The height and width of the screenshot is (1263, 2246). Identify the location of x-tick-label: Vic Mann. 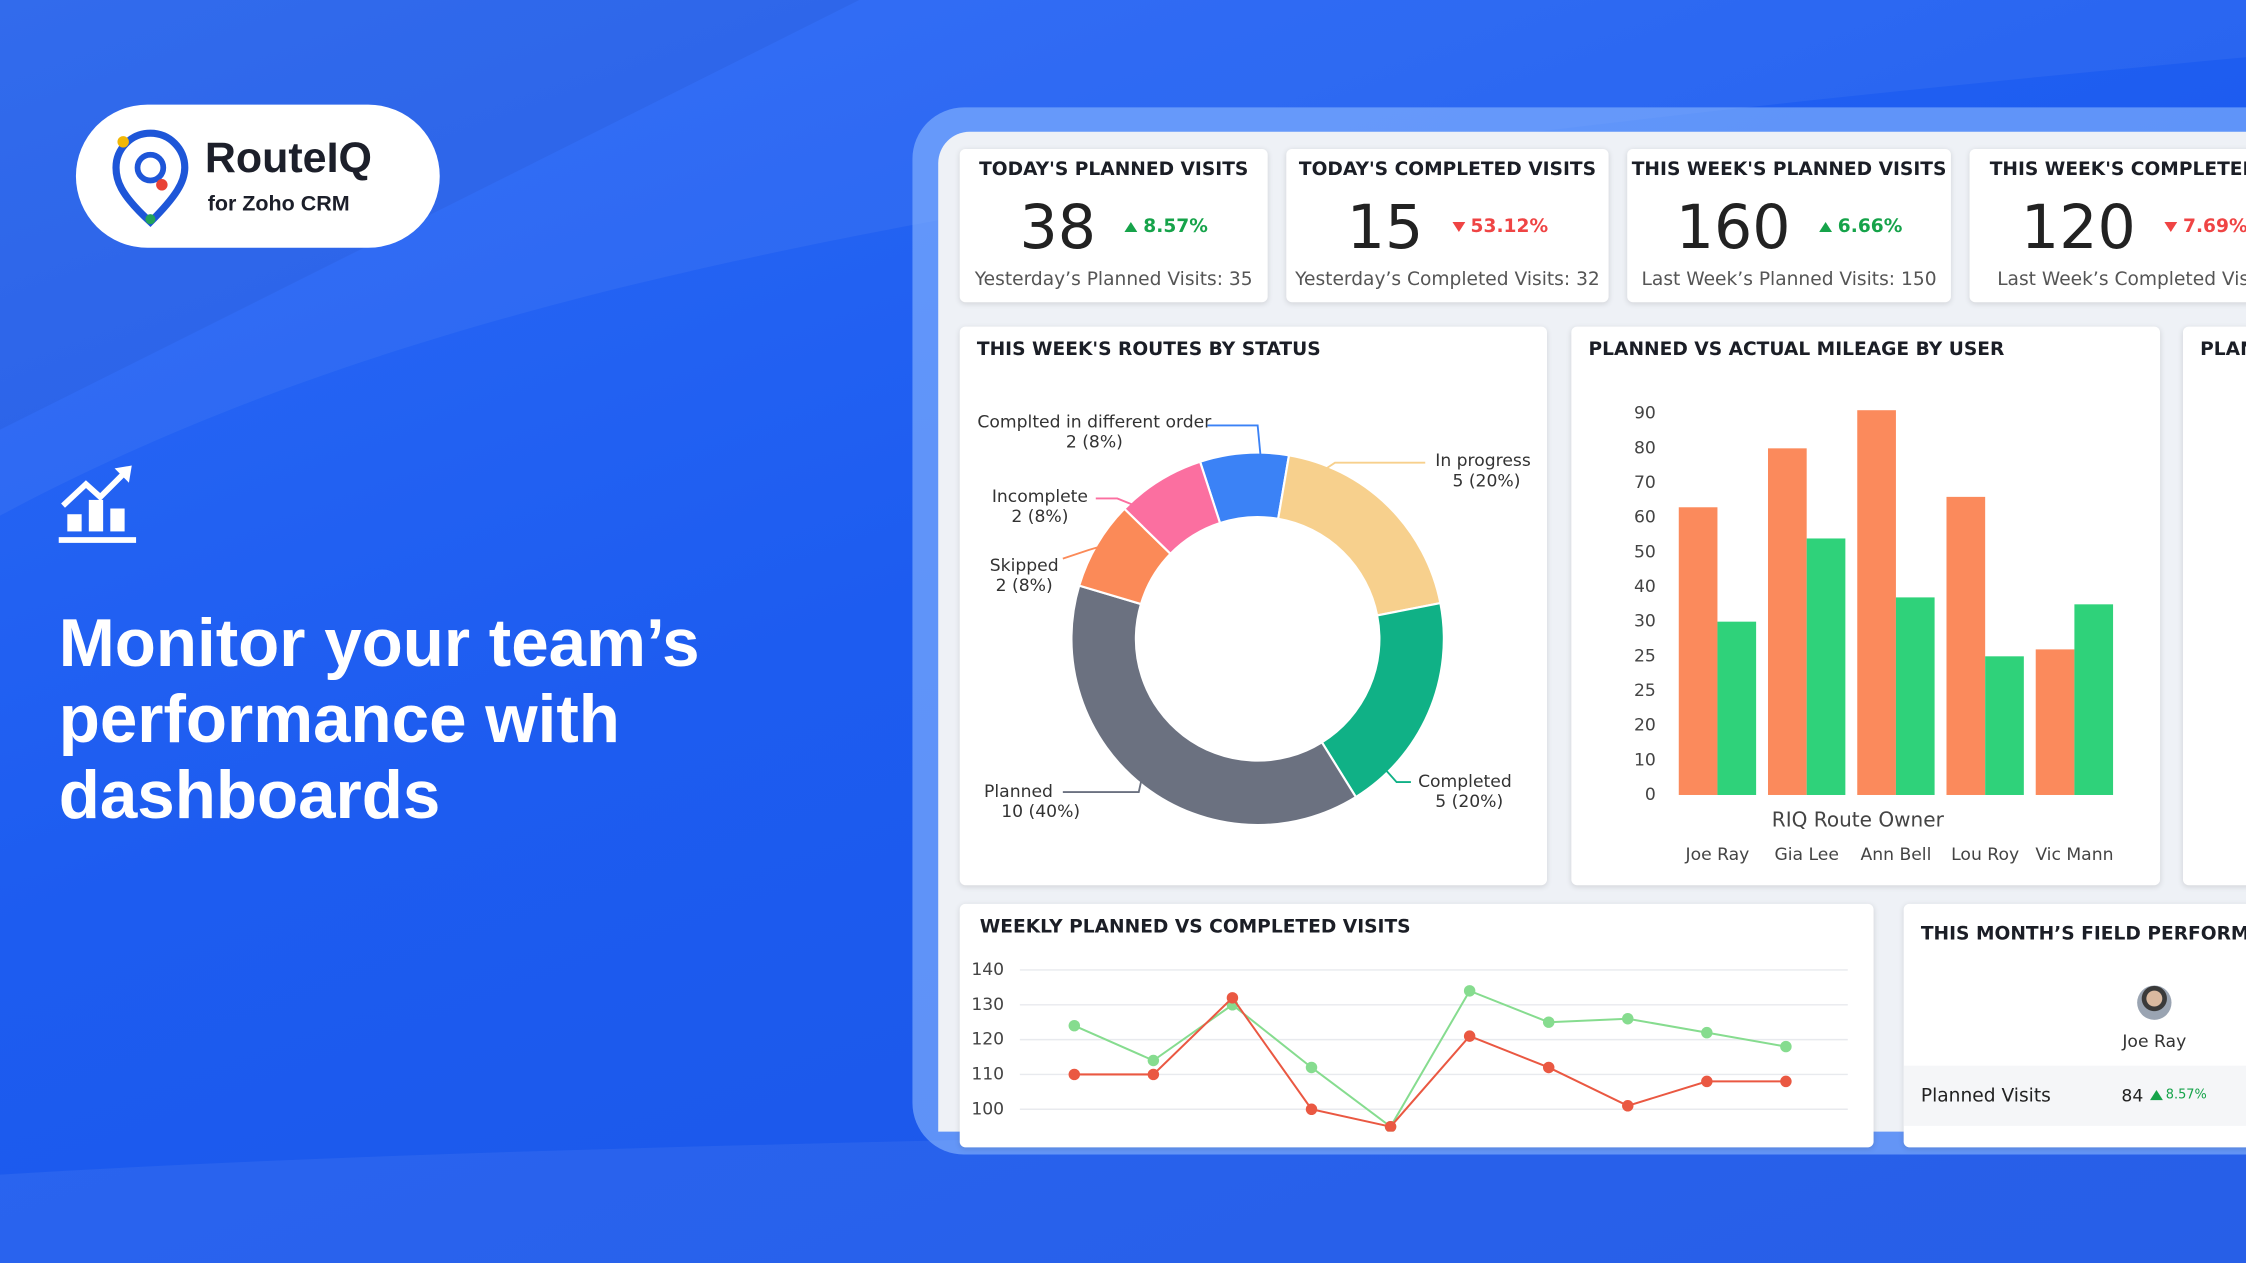
(2074, 855).